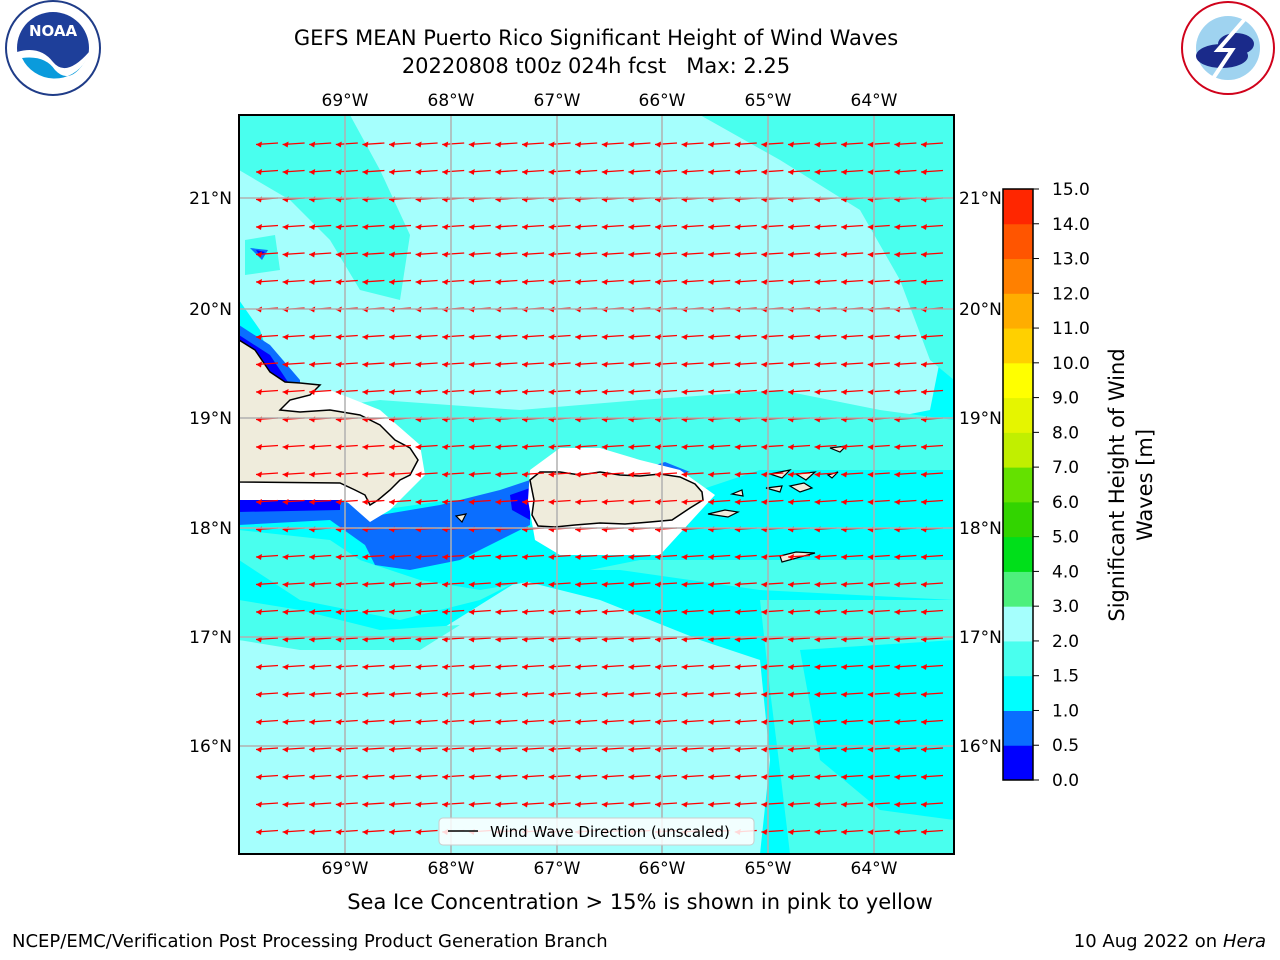  I want to click on lat-label-left: 17°N, so click(210, 638).